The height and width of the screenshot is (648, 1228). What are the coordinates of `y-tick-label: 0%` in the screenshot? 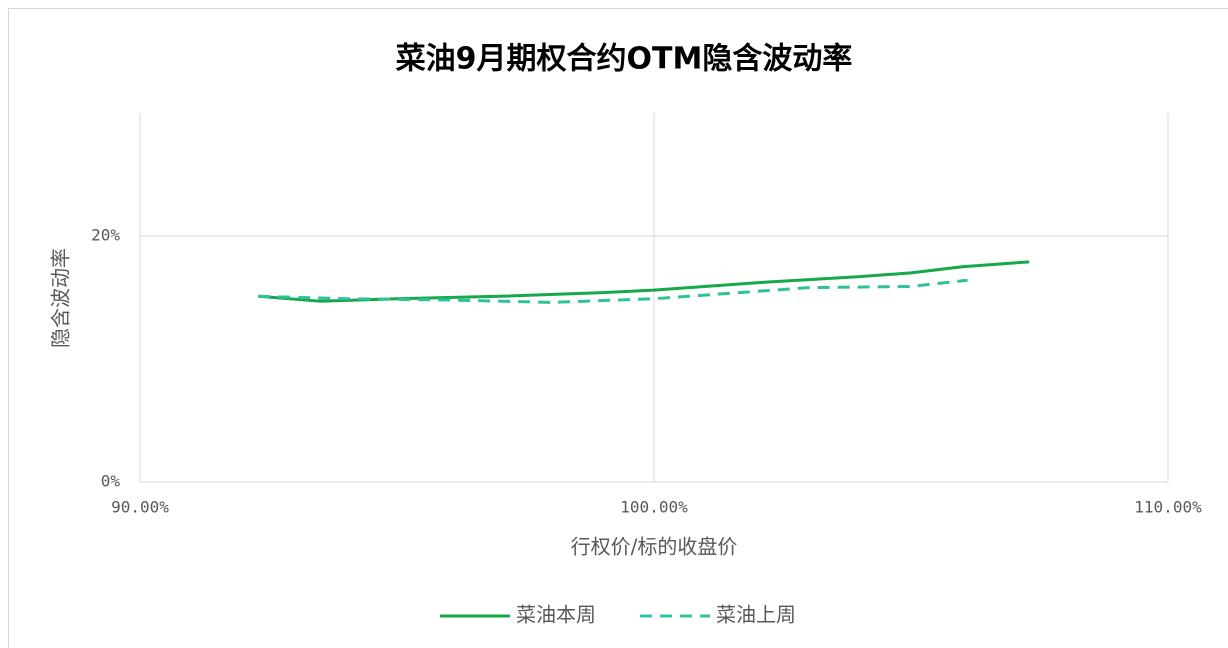 It's located at (111, 481).